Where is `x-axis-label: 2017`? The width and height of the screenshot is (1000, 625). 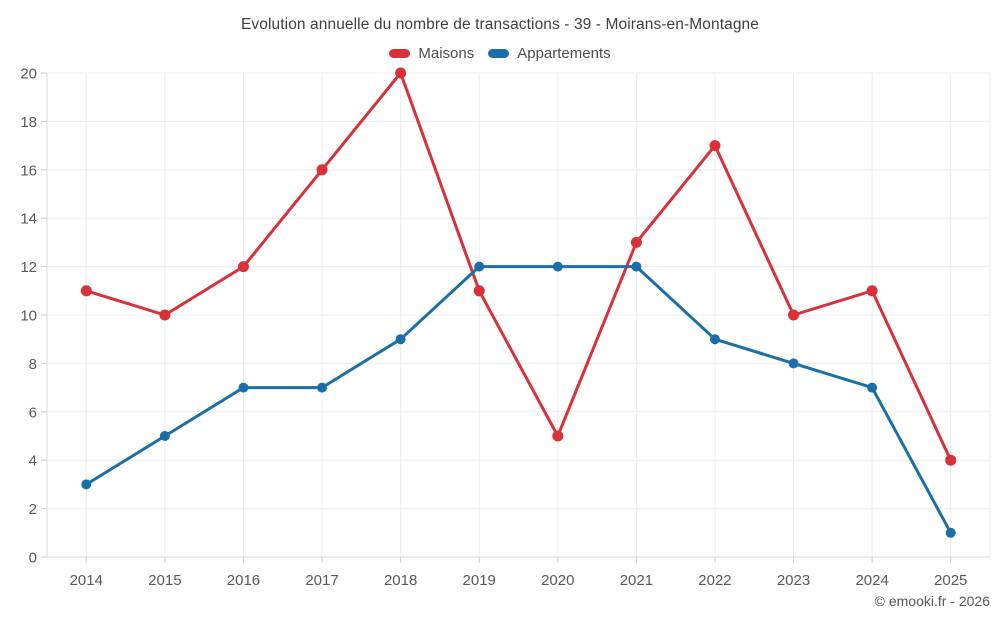 x-axis-label: 2017 is located at coordinates (321, 580).